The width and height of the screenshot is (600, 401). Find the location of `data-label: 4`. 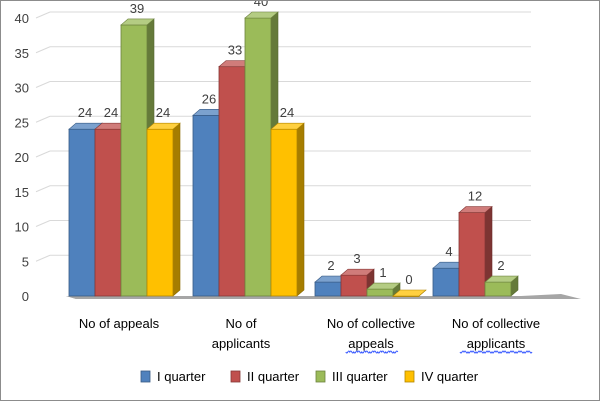

data-label: 4 is located at coordinates (448, 251).